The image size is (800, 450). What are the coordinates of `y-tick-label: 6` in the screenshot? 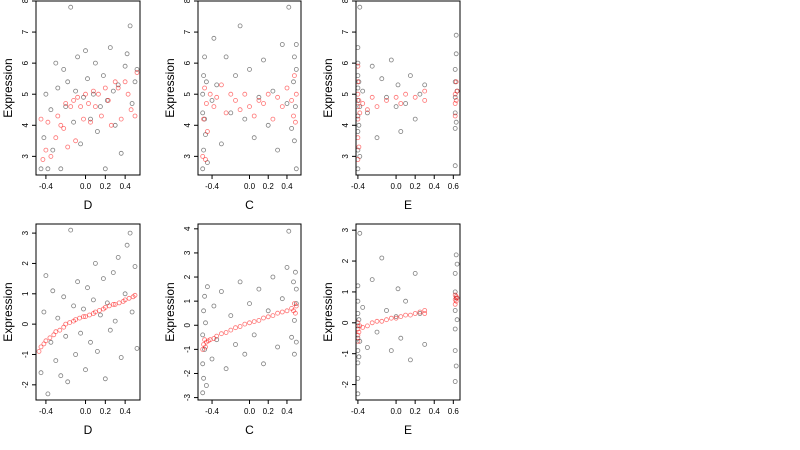 It's located at (345, 62).